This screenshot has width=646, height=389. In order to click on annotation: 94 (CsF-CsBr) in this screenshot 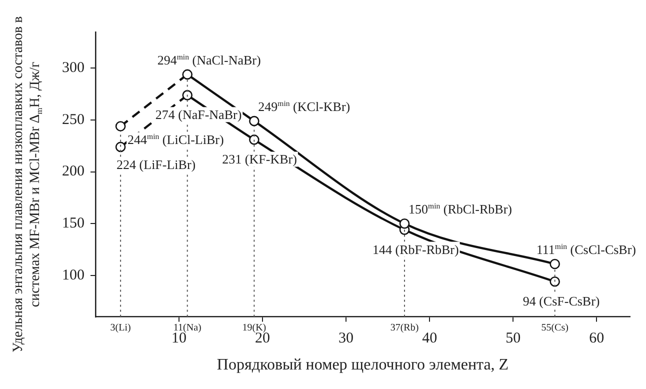, I will do `click(561, 301)`.